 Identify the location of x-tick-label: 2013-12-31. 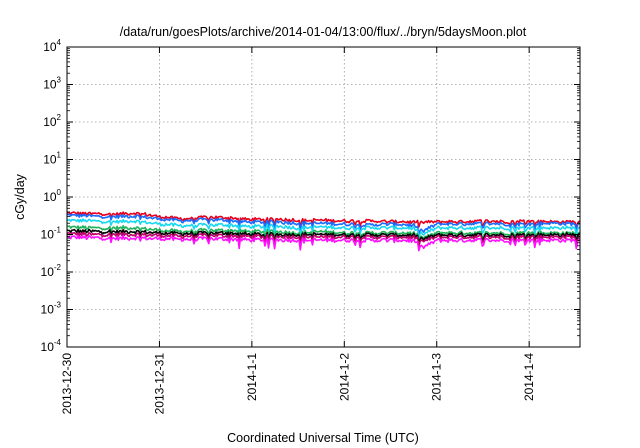
(159, 384).